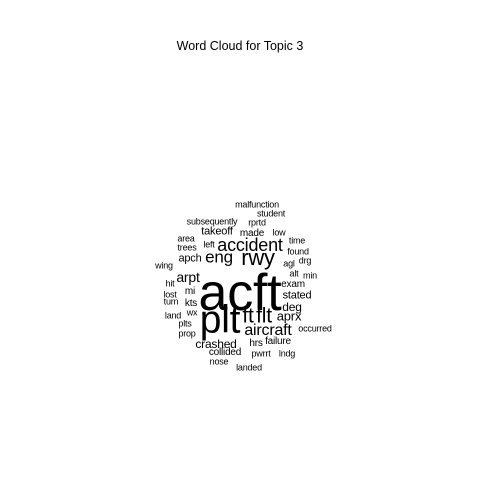 This screenshot has height=480, width=480. What do you see at coordinates (171, 301) in the screenshot?
I see `word-turn: turn` at bounding box center [171, 301].